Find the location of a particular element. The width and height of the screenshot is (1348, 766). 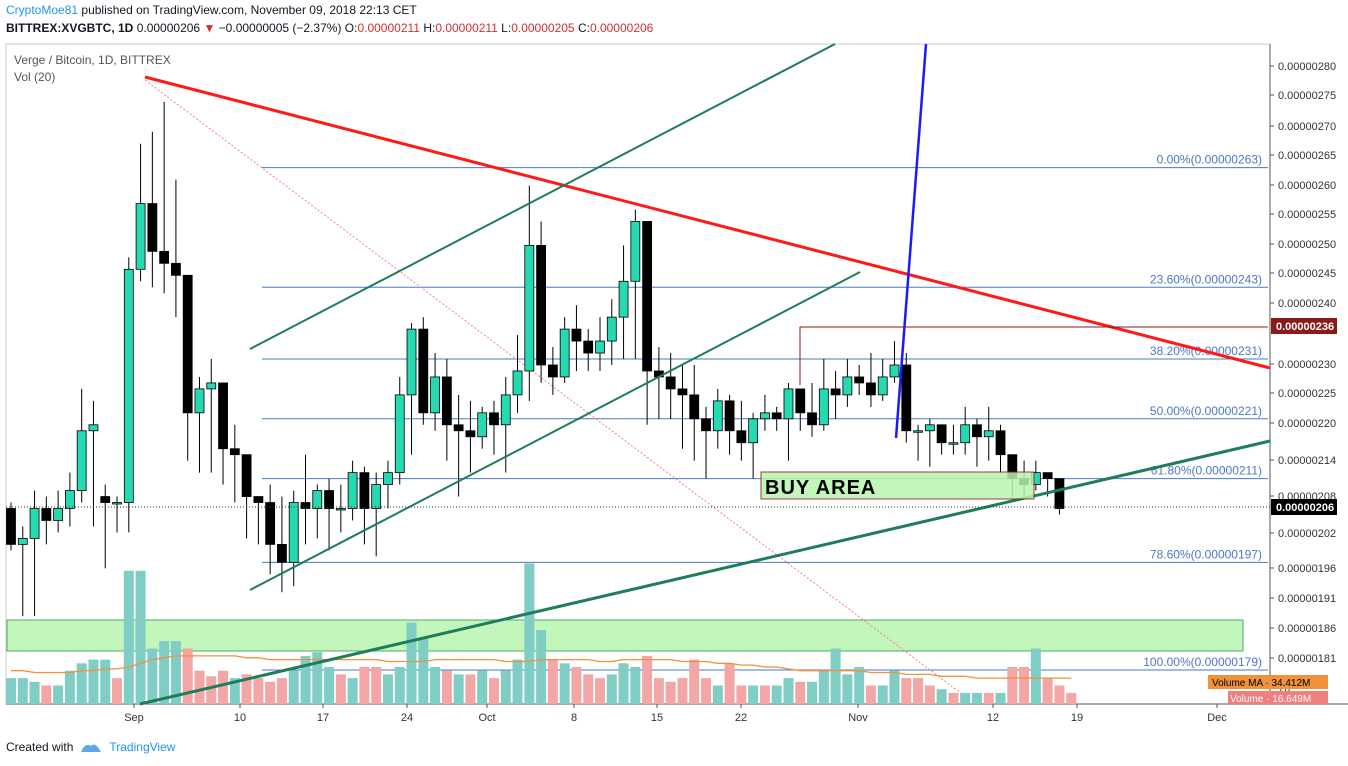

last-price-label: 0.00000206 is located at coordinates (1305, 508).